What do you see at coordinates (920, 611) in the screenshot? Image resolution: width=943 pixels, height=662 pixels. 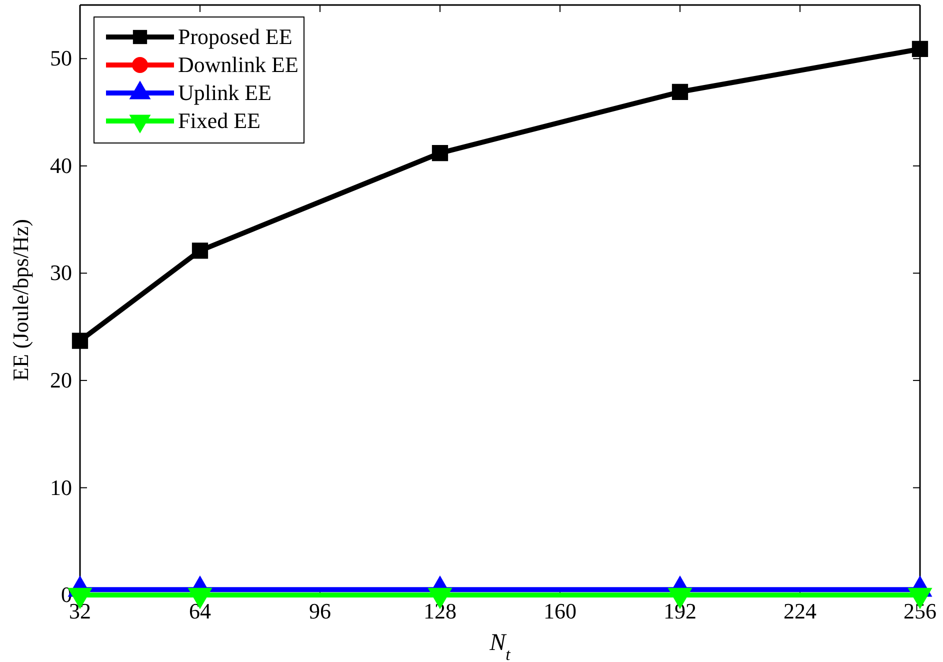 I see `x-tick-label: 256` at bounding box center [920, 611].